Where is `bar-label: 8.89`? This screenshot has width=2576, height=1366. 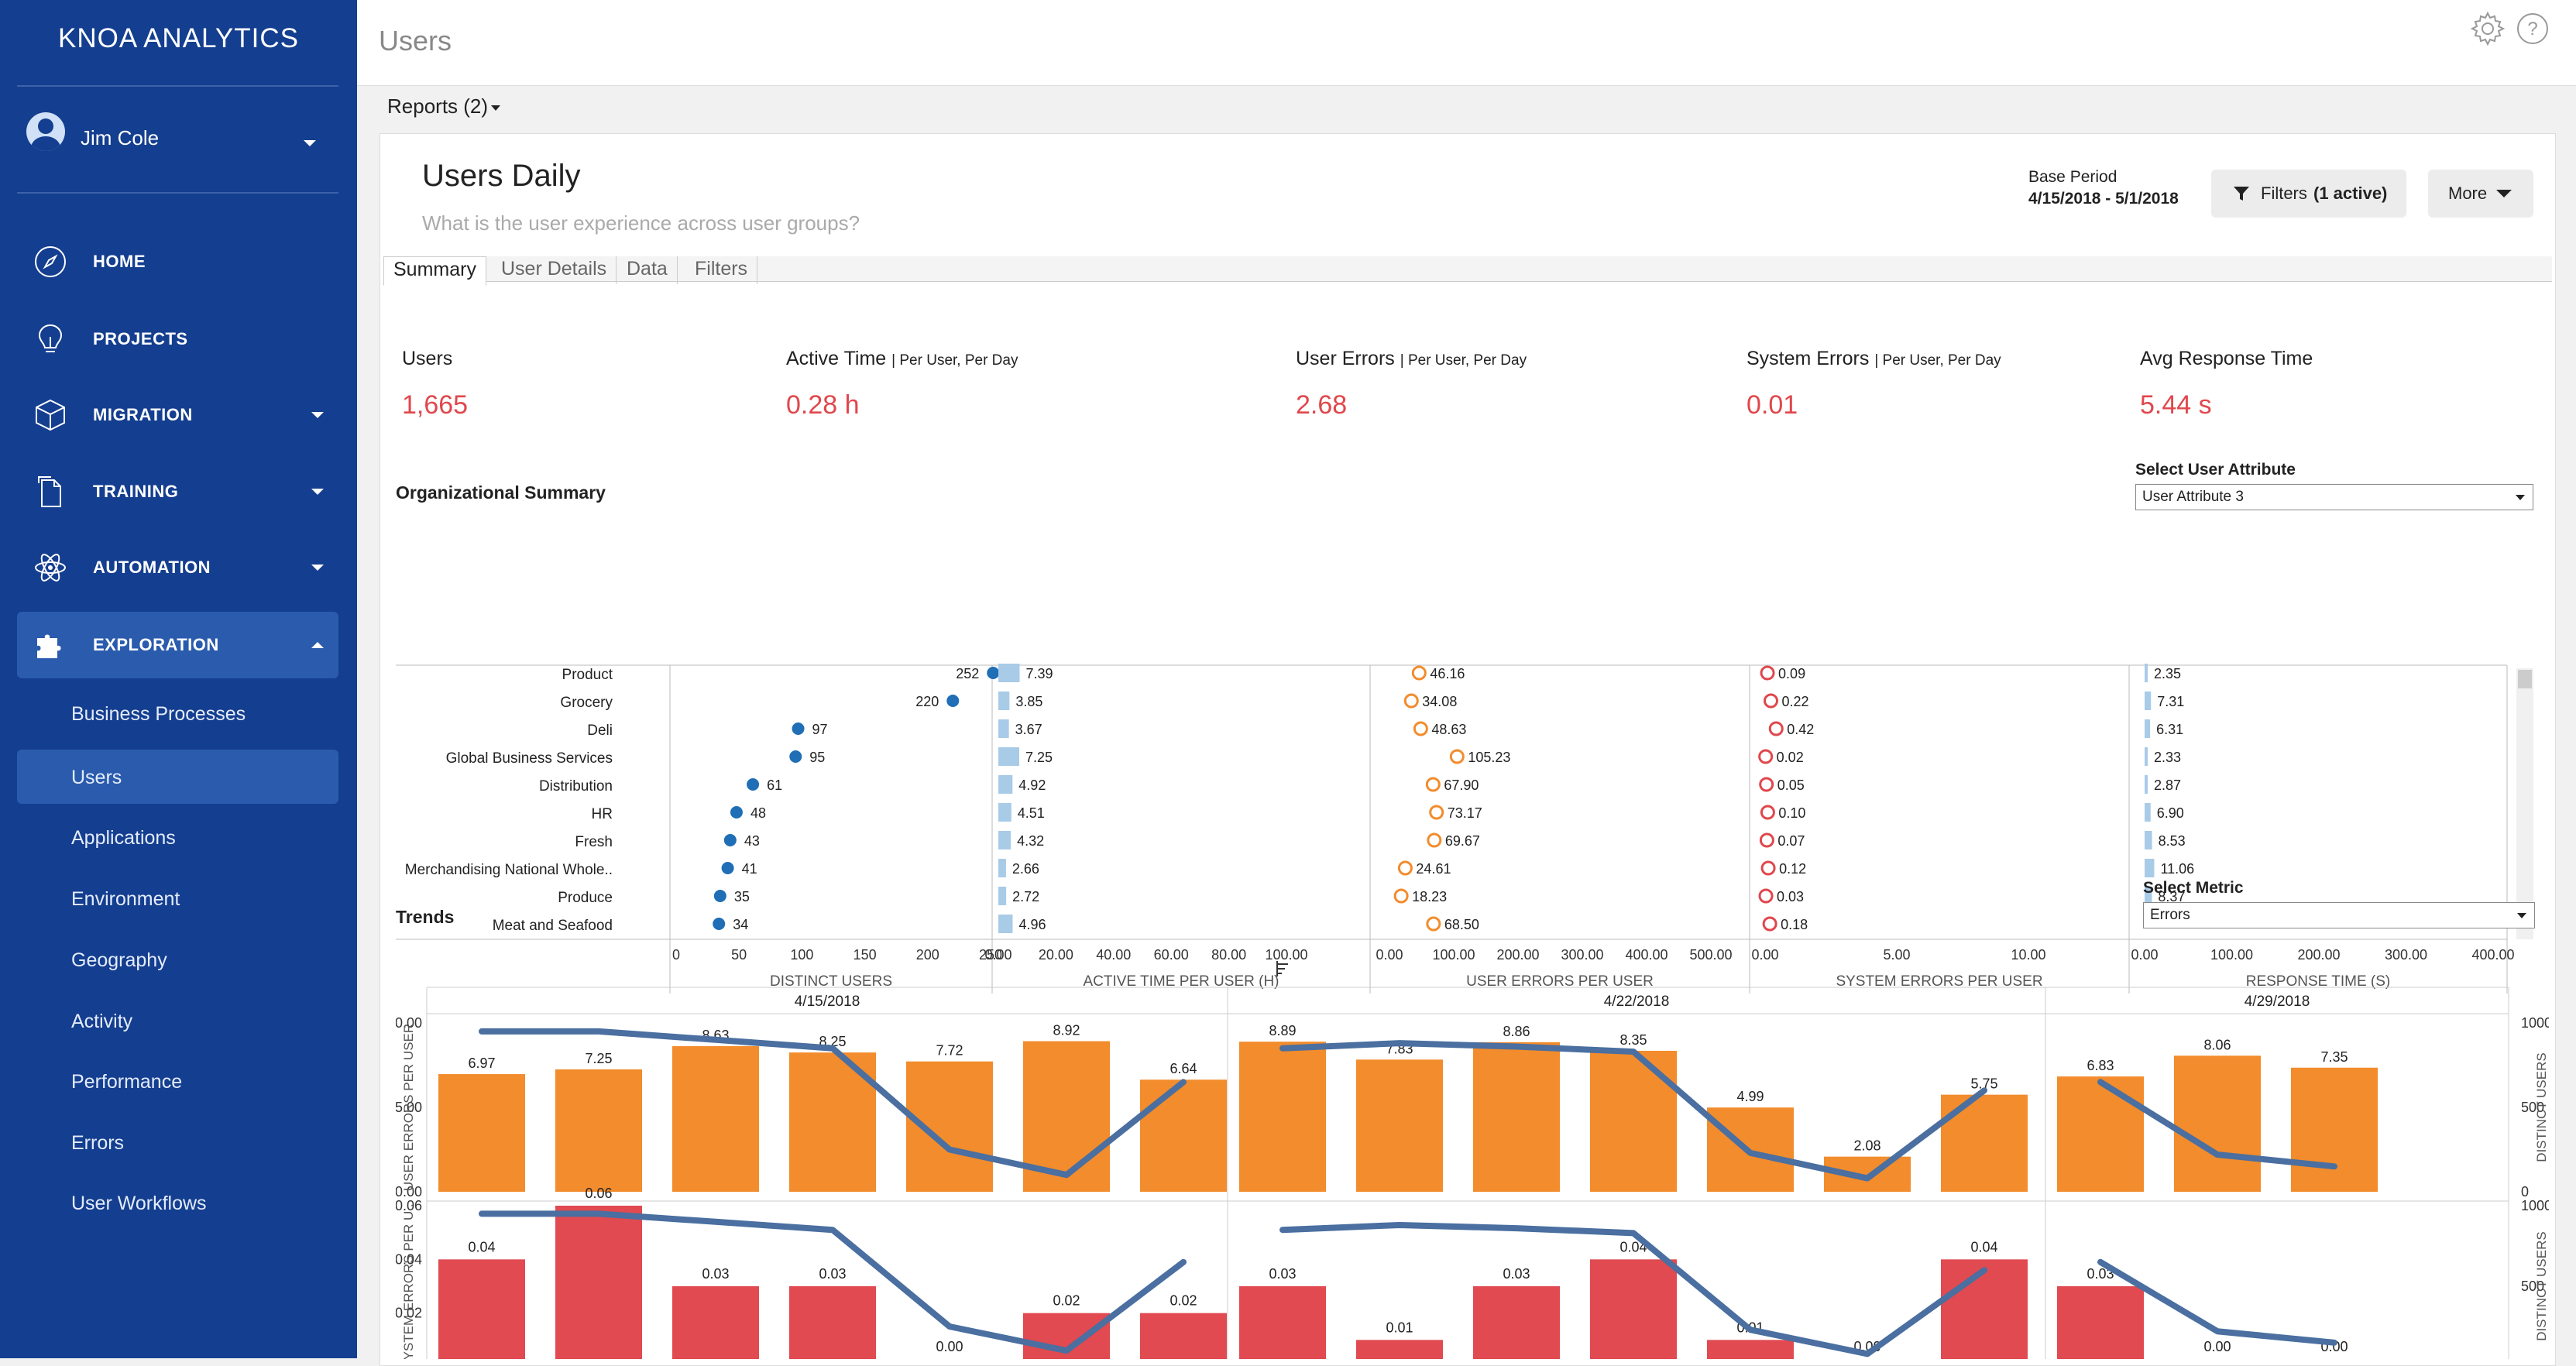 bar-label: 8.89 is located at coordinates (1282, 1030).